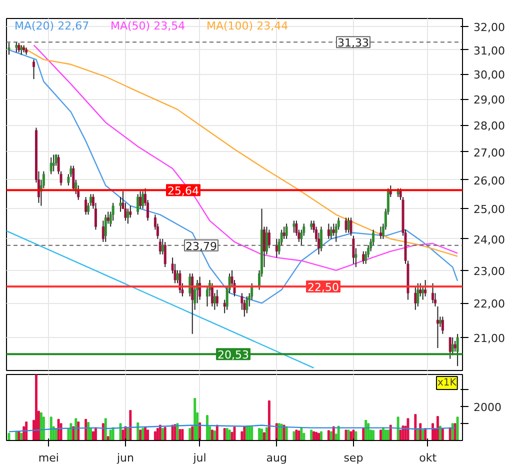 The height and width of the screenshot is (470, 512). What do you see at coordinates (199, 458) in the screenshot?
I see `x-tick-label: jul` at bounding box center [199, 458].